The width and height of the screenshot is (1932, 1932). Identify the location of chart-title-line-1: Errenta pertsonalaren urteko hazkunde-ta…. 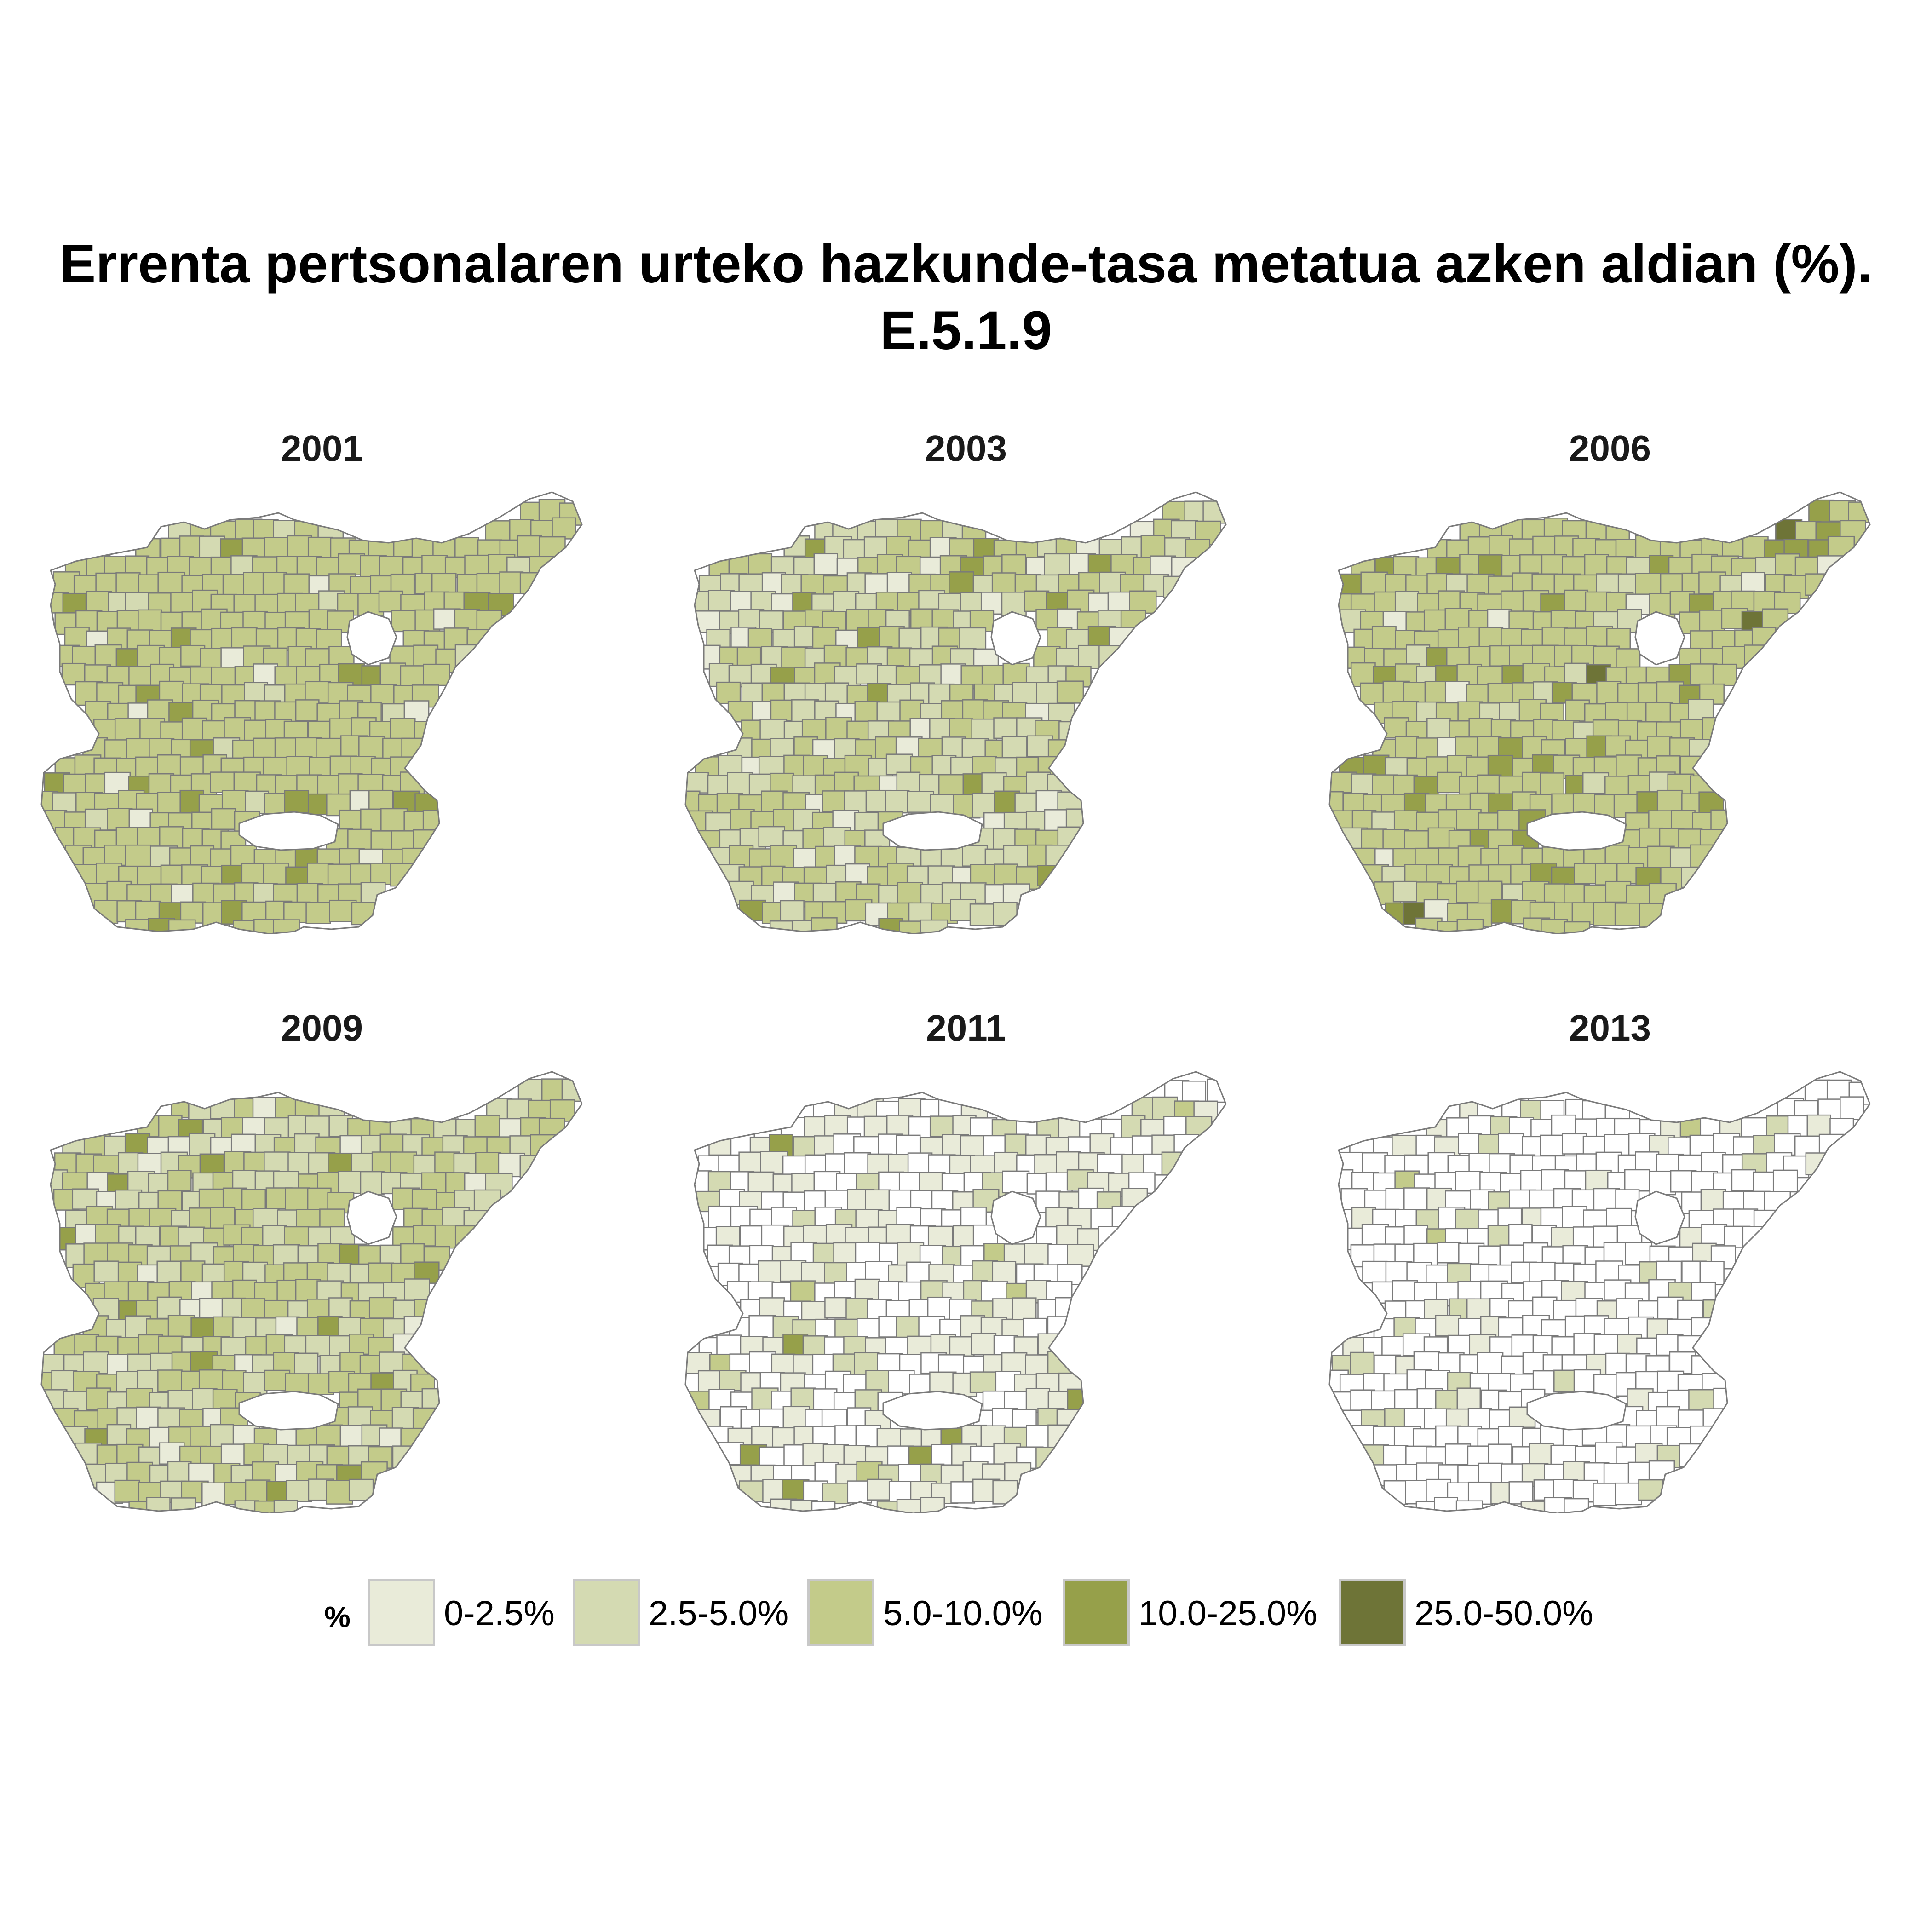
(966, 264).